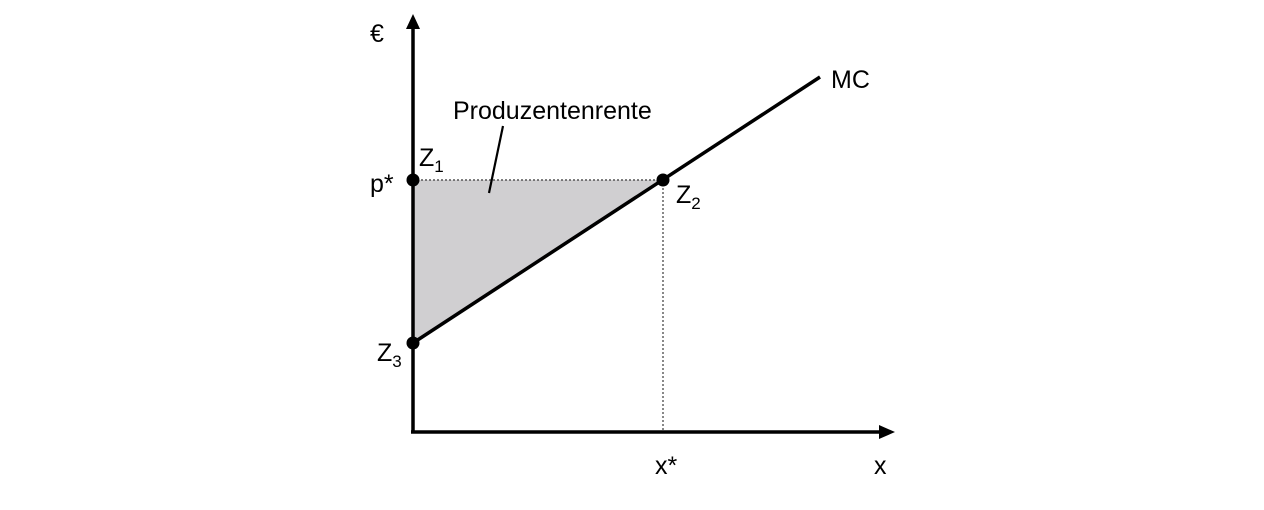 This screenshot has width=1264, height=510. I want to click on point-z1-base: Z, so click(426, 158).